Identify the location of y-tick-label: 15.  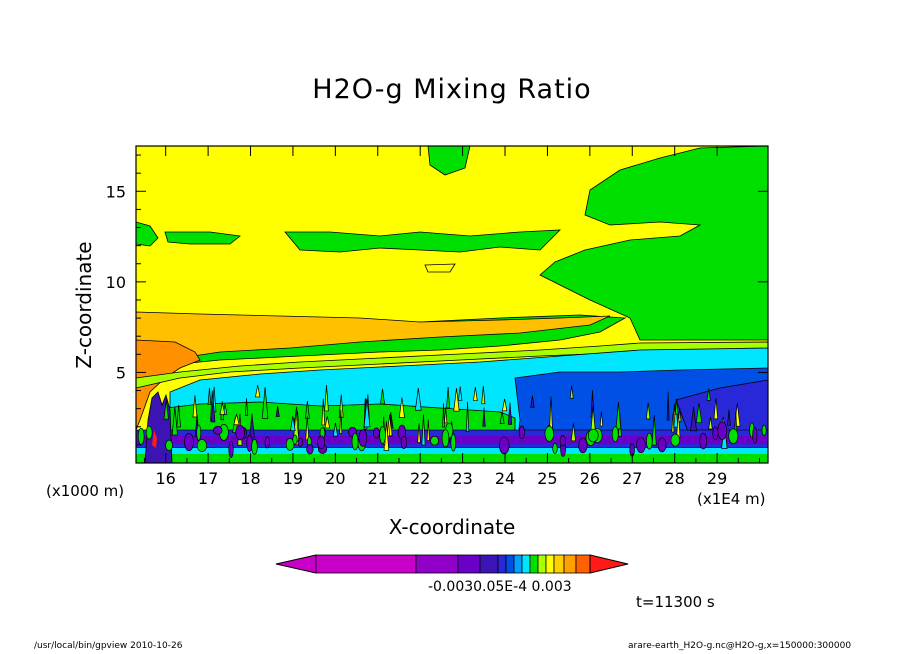
(116, 191).